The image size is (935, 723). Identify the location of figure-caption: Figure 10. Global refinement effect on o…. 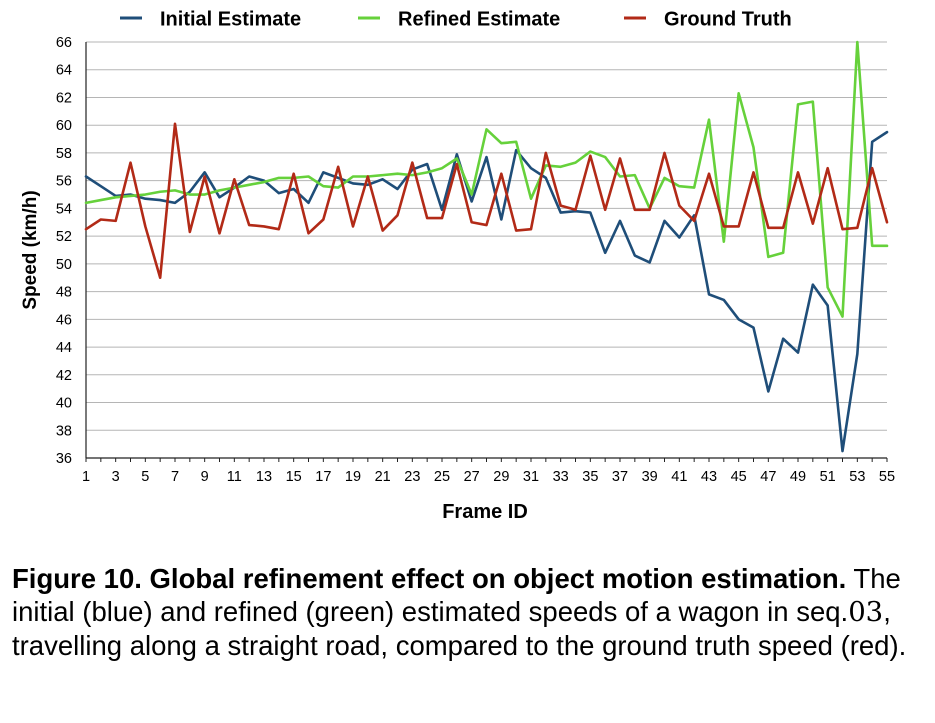
(469, 612).